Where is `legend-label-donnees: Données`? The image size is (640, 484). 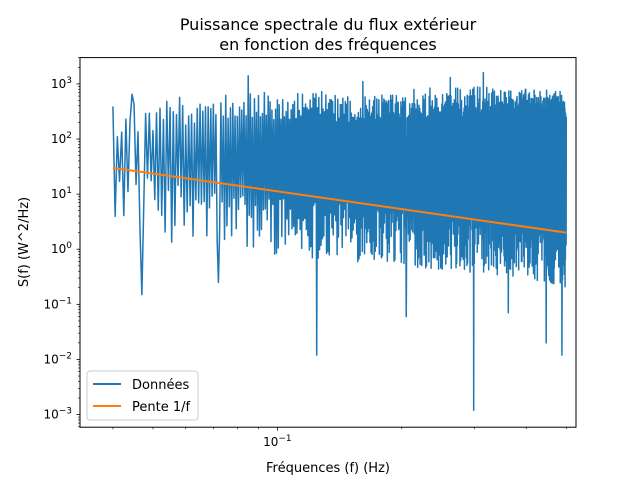 legend-label-donnees: Données is located at coordinates (160, 385).